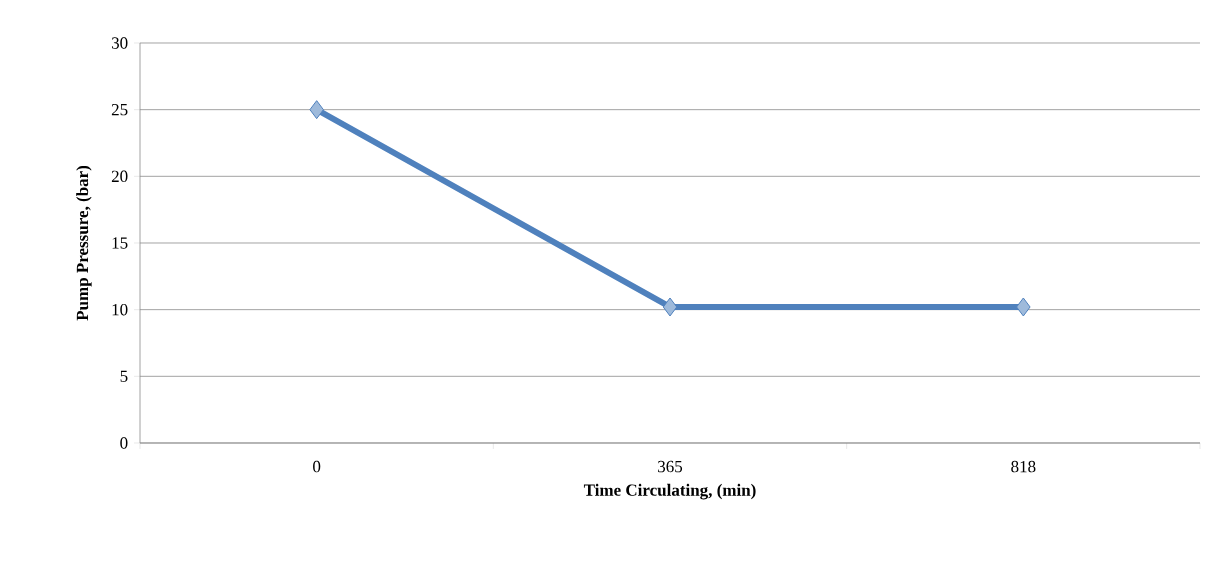 The width and height of the screenshot is (1232, 569). Describe the element at coordinates (120, 243) in the screenshot. I see `y-tick-label: 15` at that location.